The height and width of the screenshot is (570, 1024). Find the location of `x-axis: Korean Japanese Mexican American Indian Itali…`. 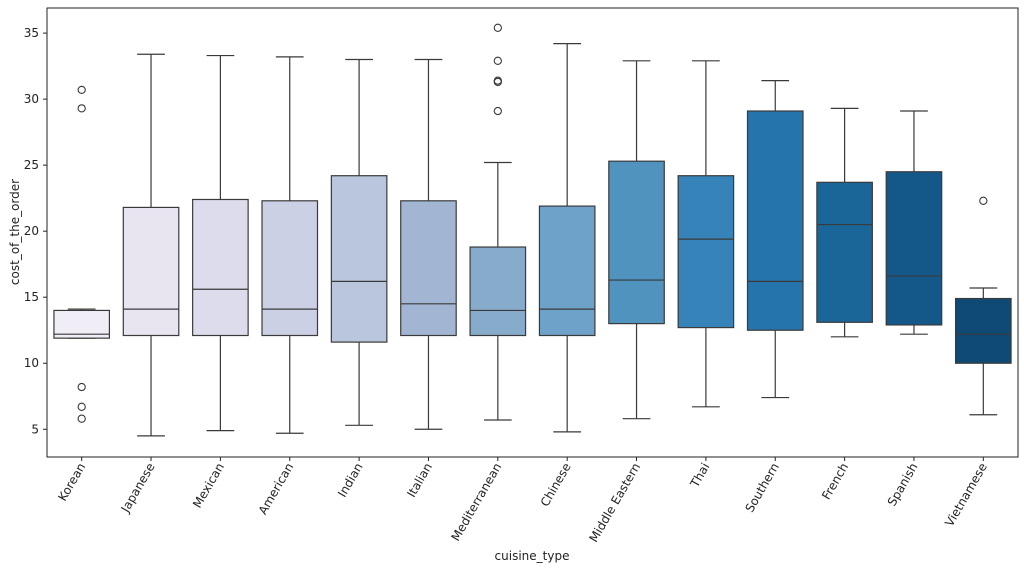

x-axis: Korean Japanese Mexican American Indian Itali… is located at coordinates (522, 501).